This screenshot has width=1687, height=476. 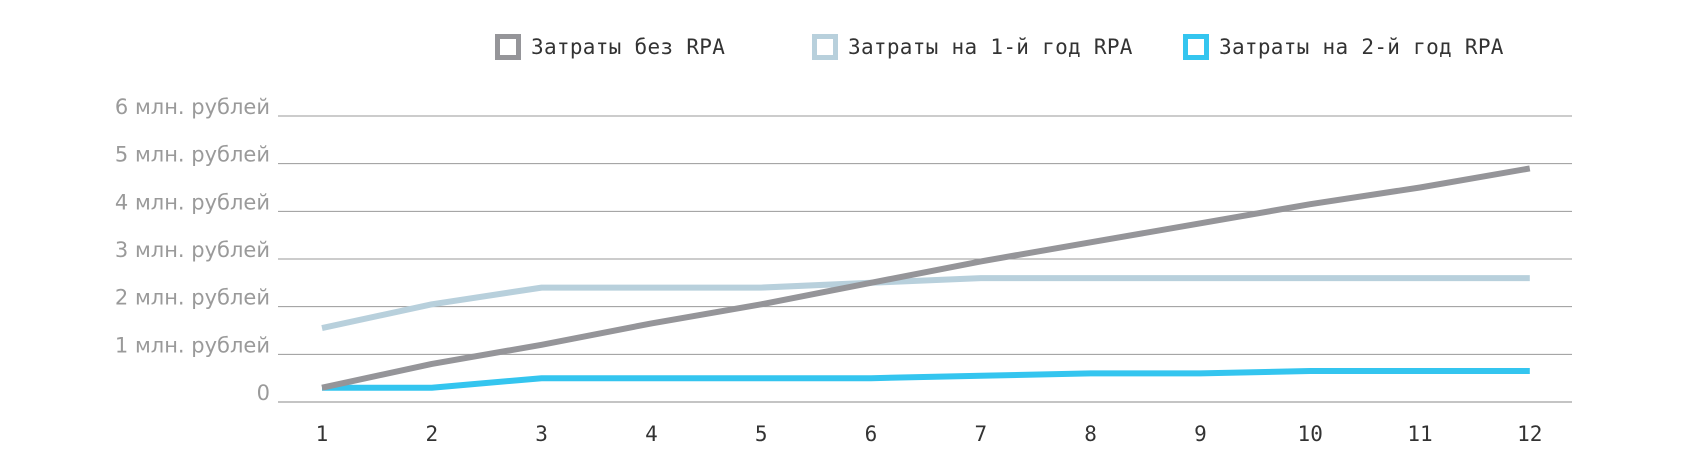 I want to click on y-tick-label: 2 млн. рублей, so click(x=192, y=298).